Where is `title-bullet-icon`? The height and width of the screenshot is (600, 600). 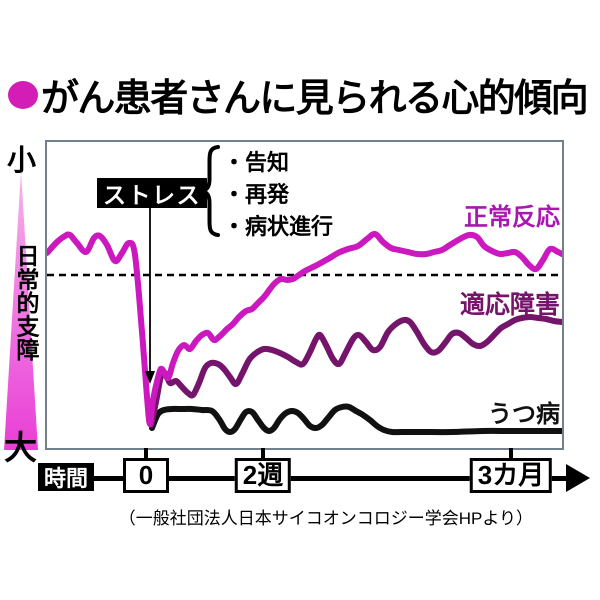
title-bullet-icon is located at coordinates (23, 94).